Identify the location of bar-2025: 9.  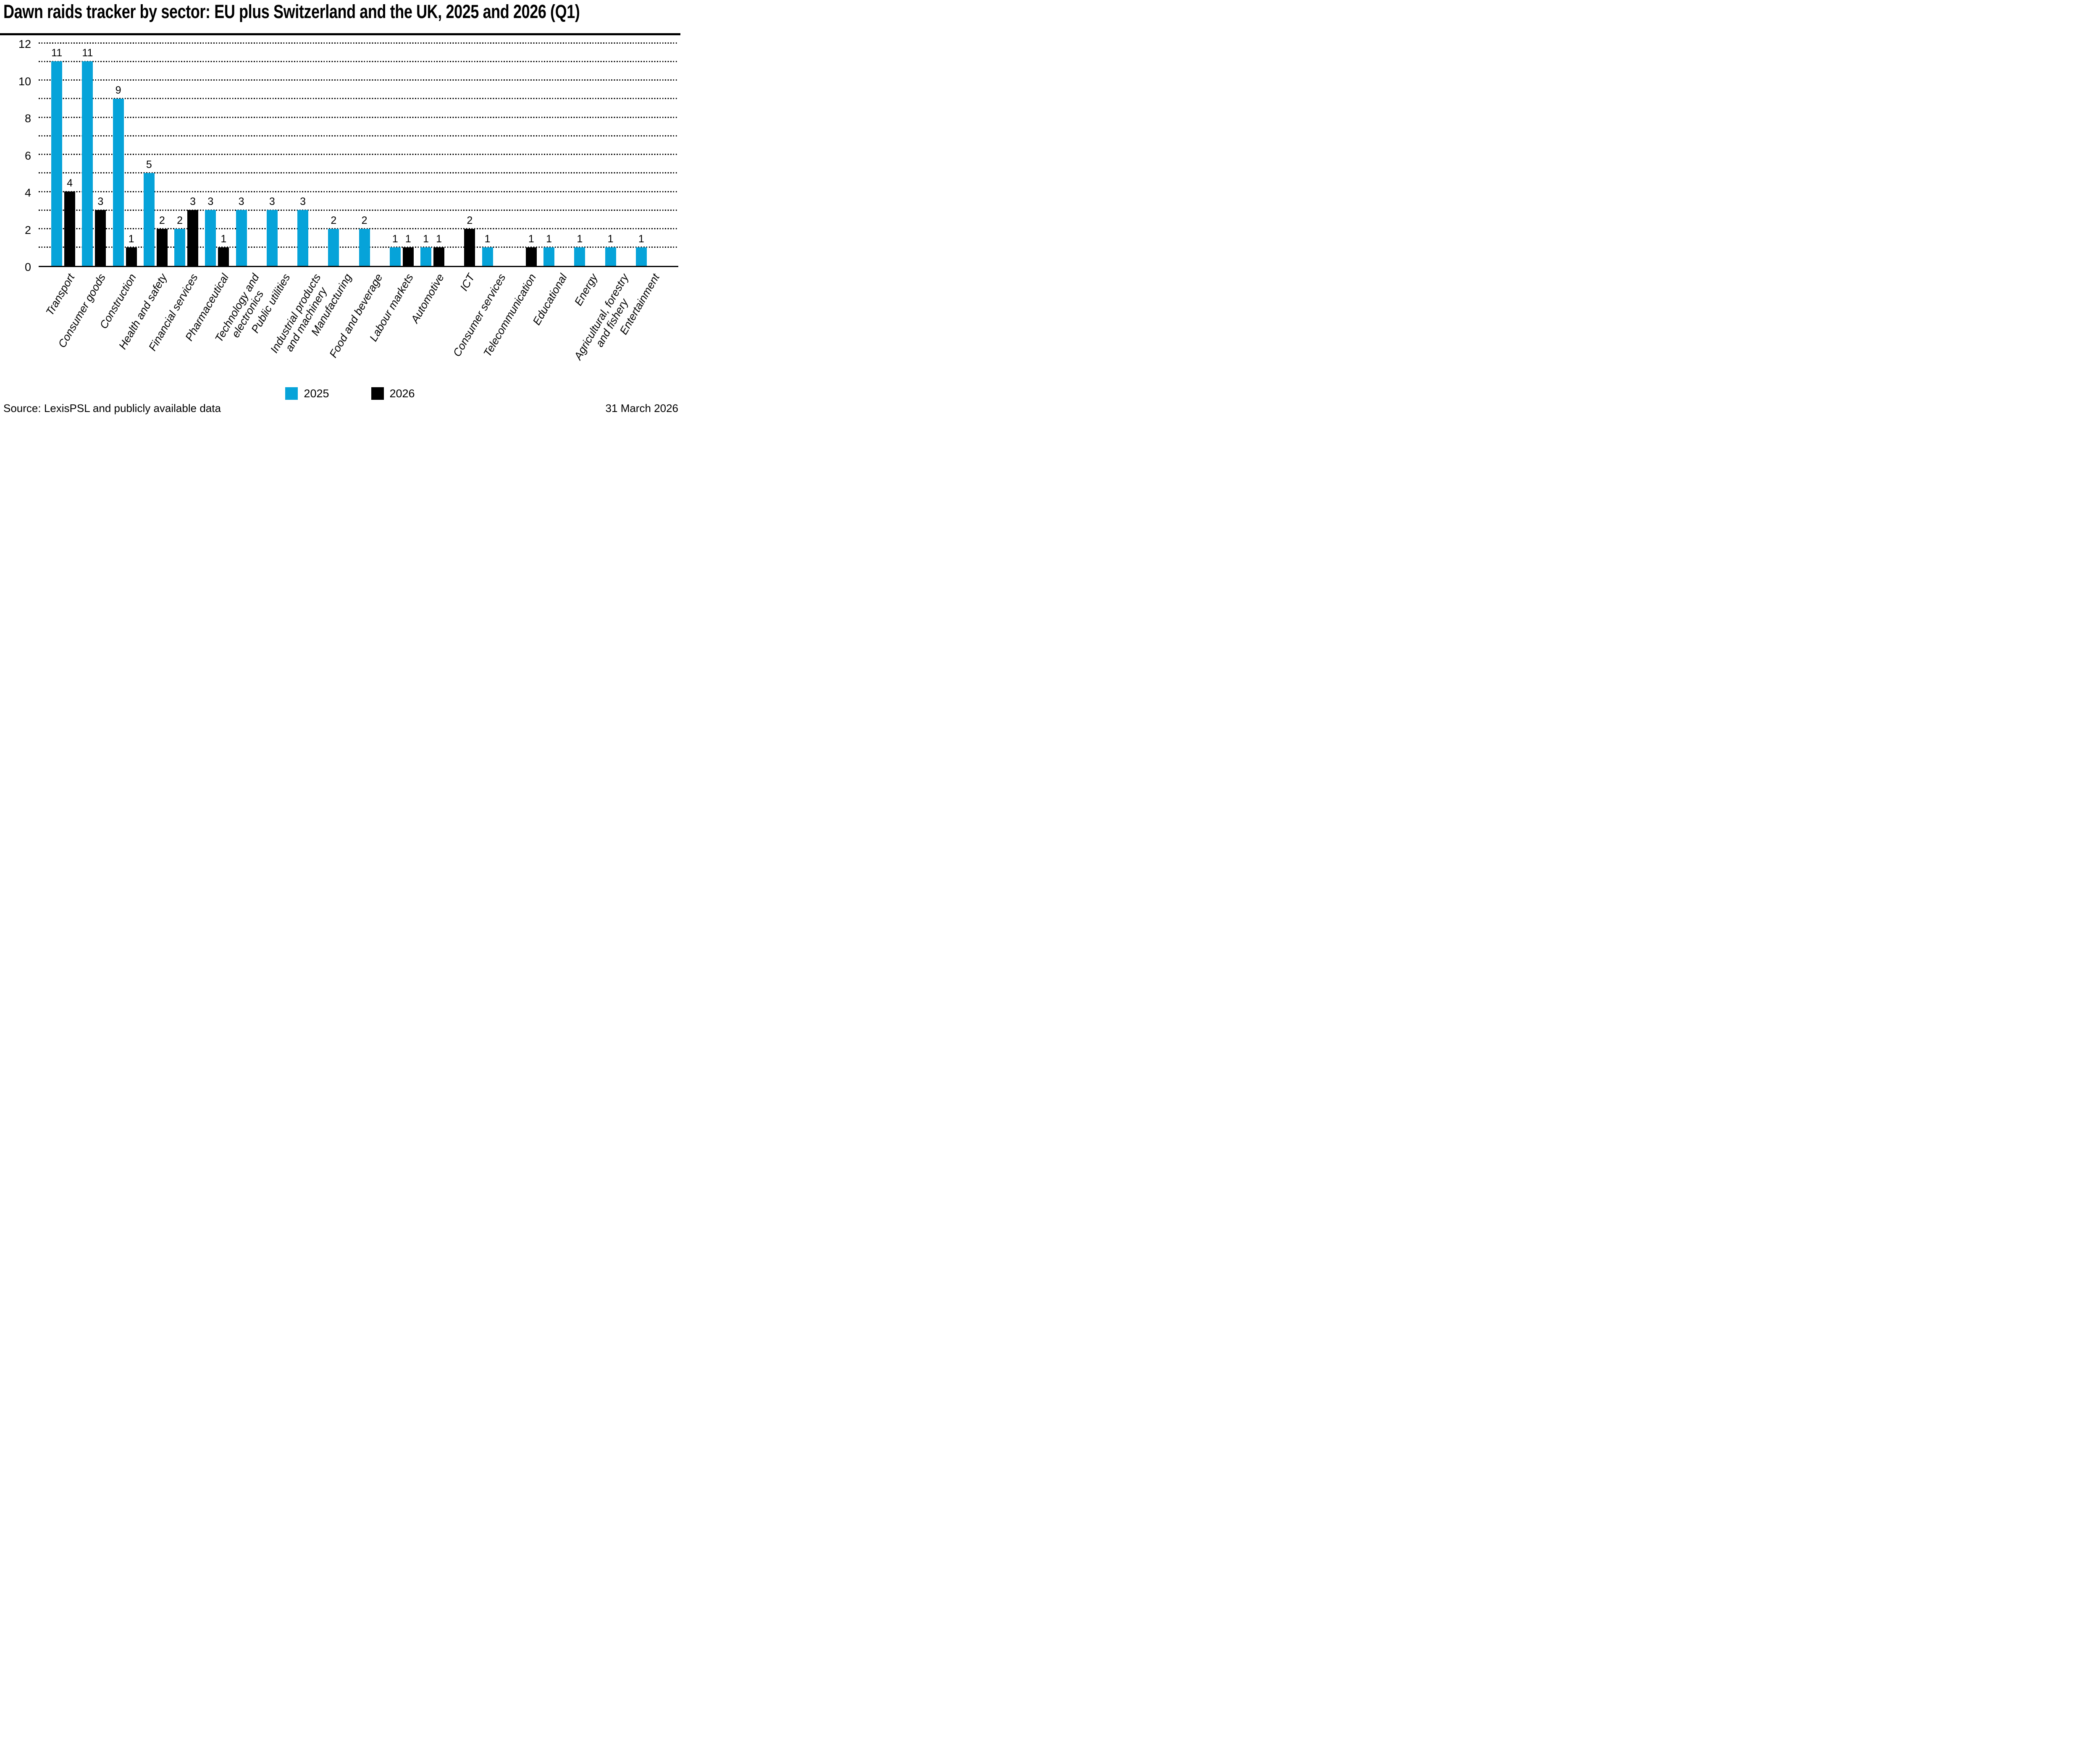
(118, 175).